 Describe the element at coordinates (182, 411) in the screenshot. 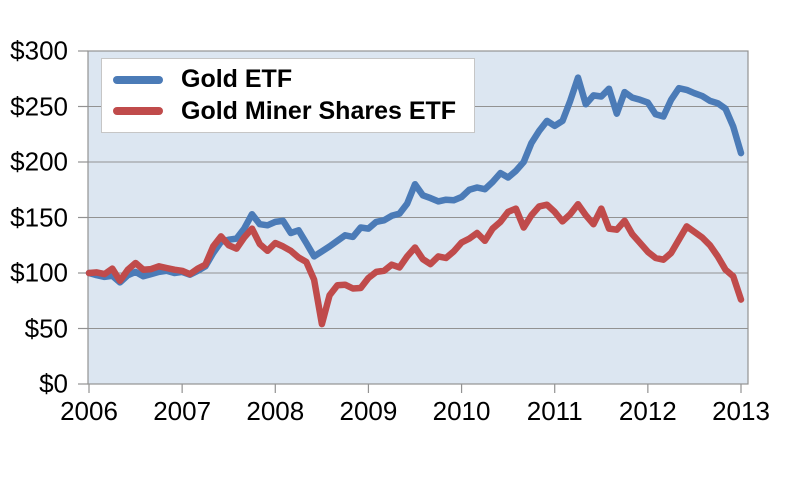

I see `x-axis-tick-label: 2007` at that location.